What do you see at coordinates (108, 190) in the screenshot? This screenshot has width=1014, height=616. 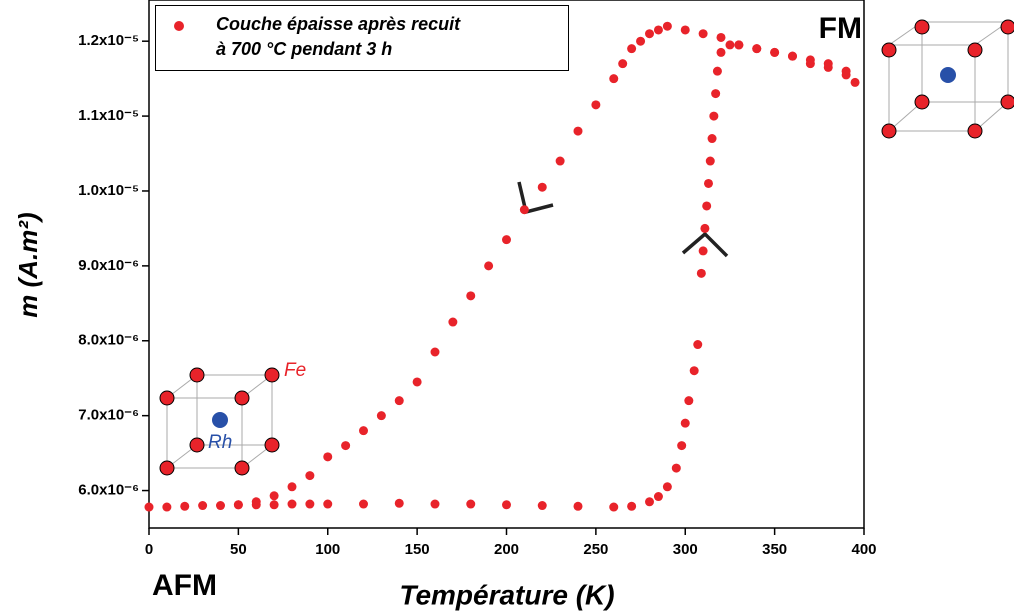 I see `y-tick-label: 1.0x10⁻⁵` at bounding box center [108, 190].